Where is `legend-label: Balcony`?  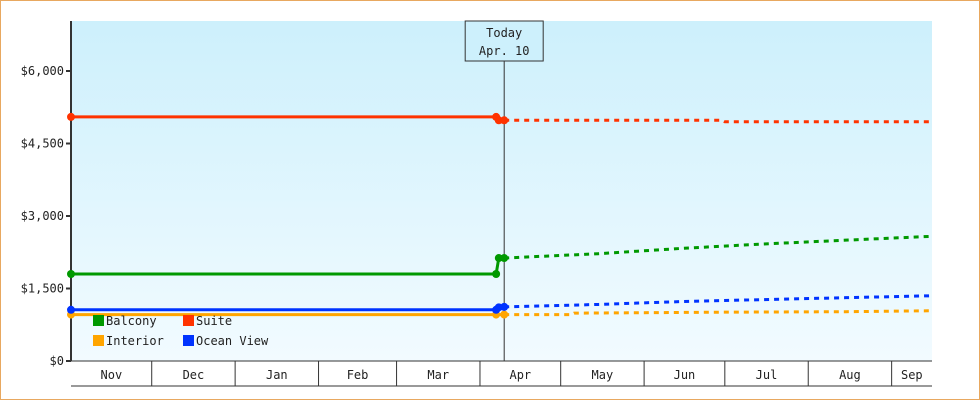
legend-label: Balcony is located at coordinates (131, 321).